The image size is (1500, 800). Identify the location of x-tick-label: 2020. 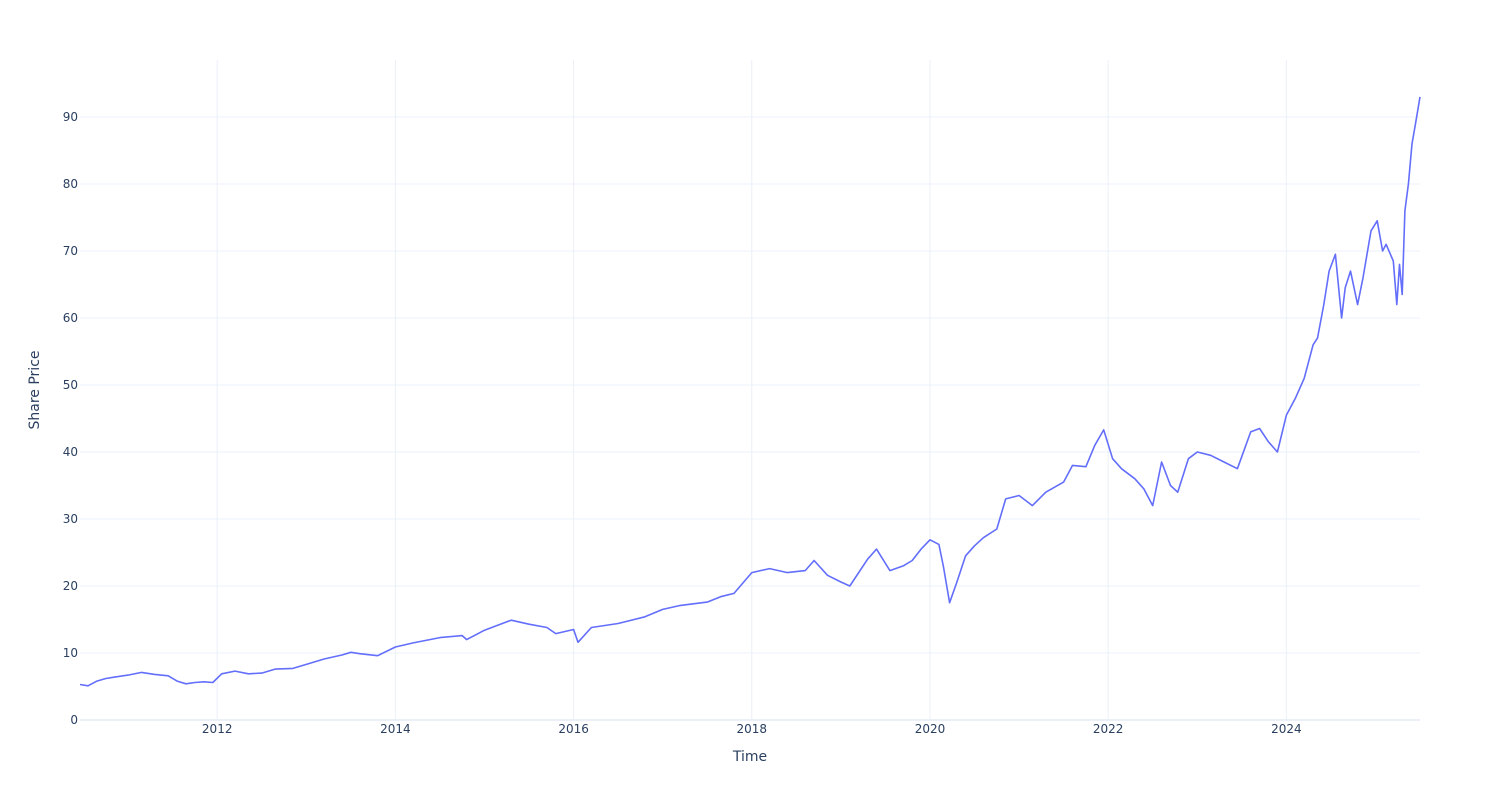
(930, 729).